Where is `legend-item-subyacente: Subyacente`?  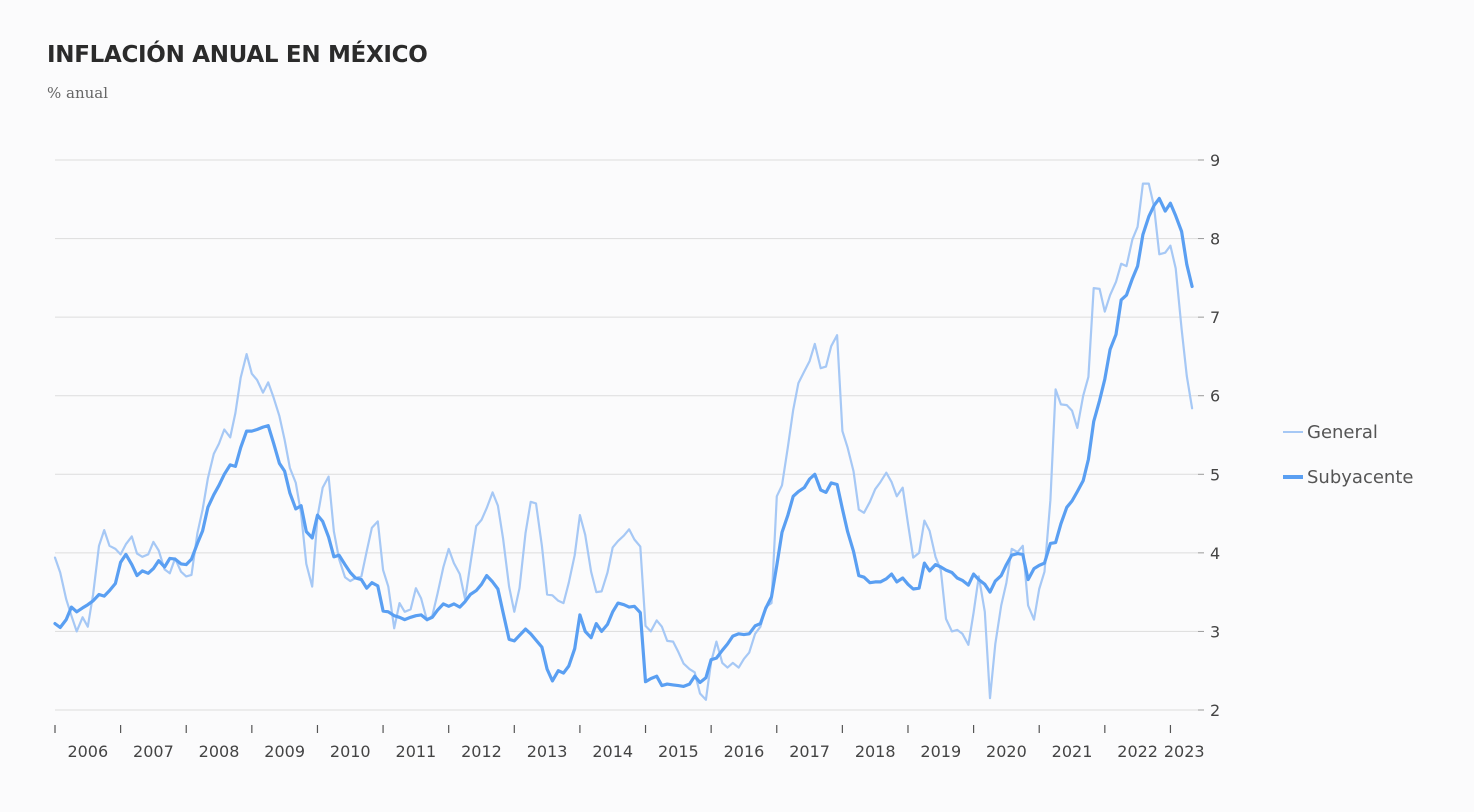
legend-item-subyacente: Subyacente is located at coordinates (1348, 477).